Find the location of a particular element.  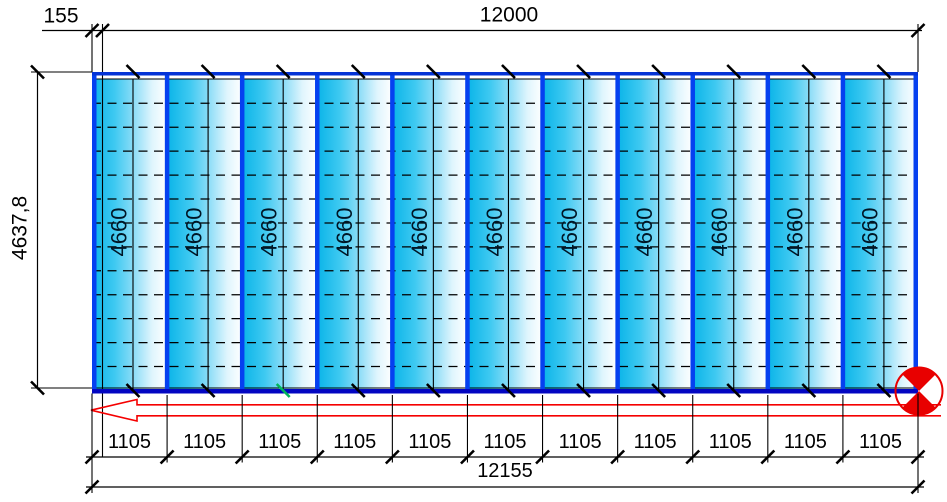

top-frame-bar is located at coordinates (505, 74).